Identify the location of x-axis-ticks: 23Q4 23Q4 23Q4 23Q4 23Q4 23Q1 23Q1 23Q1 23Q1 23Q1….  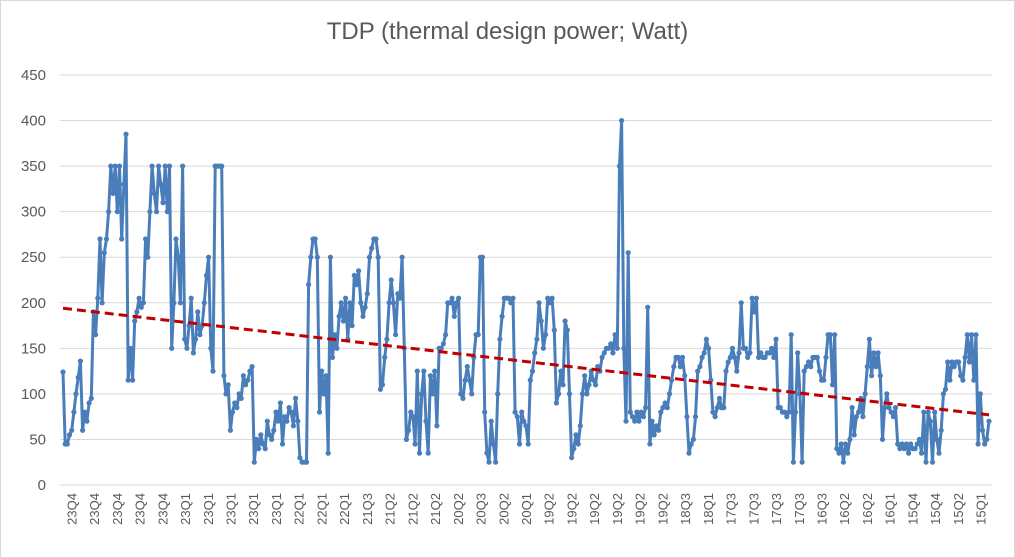
(526, 509).